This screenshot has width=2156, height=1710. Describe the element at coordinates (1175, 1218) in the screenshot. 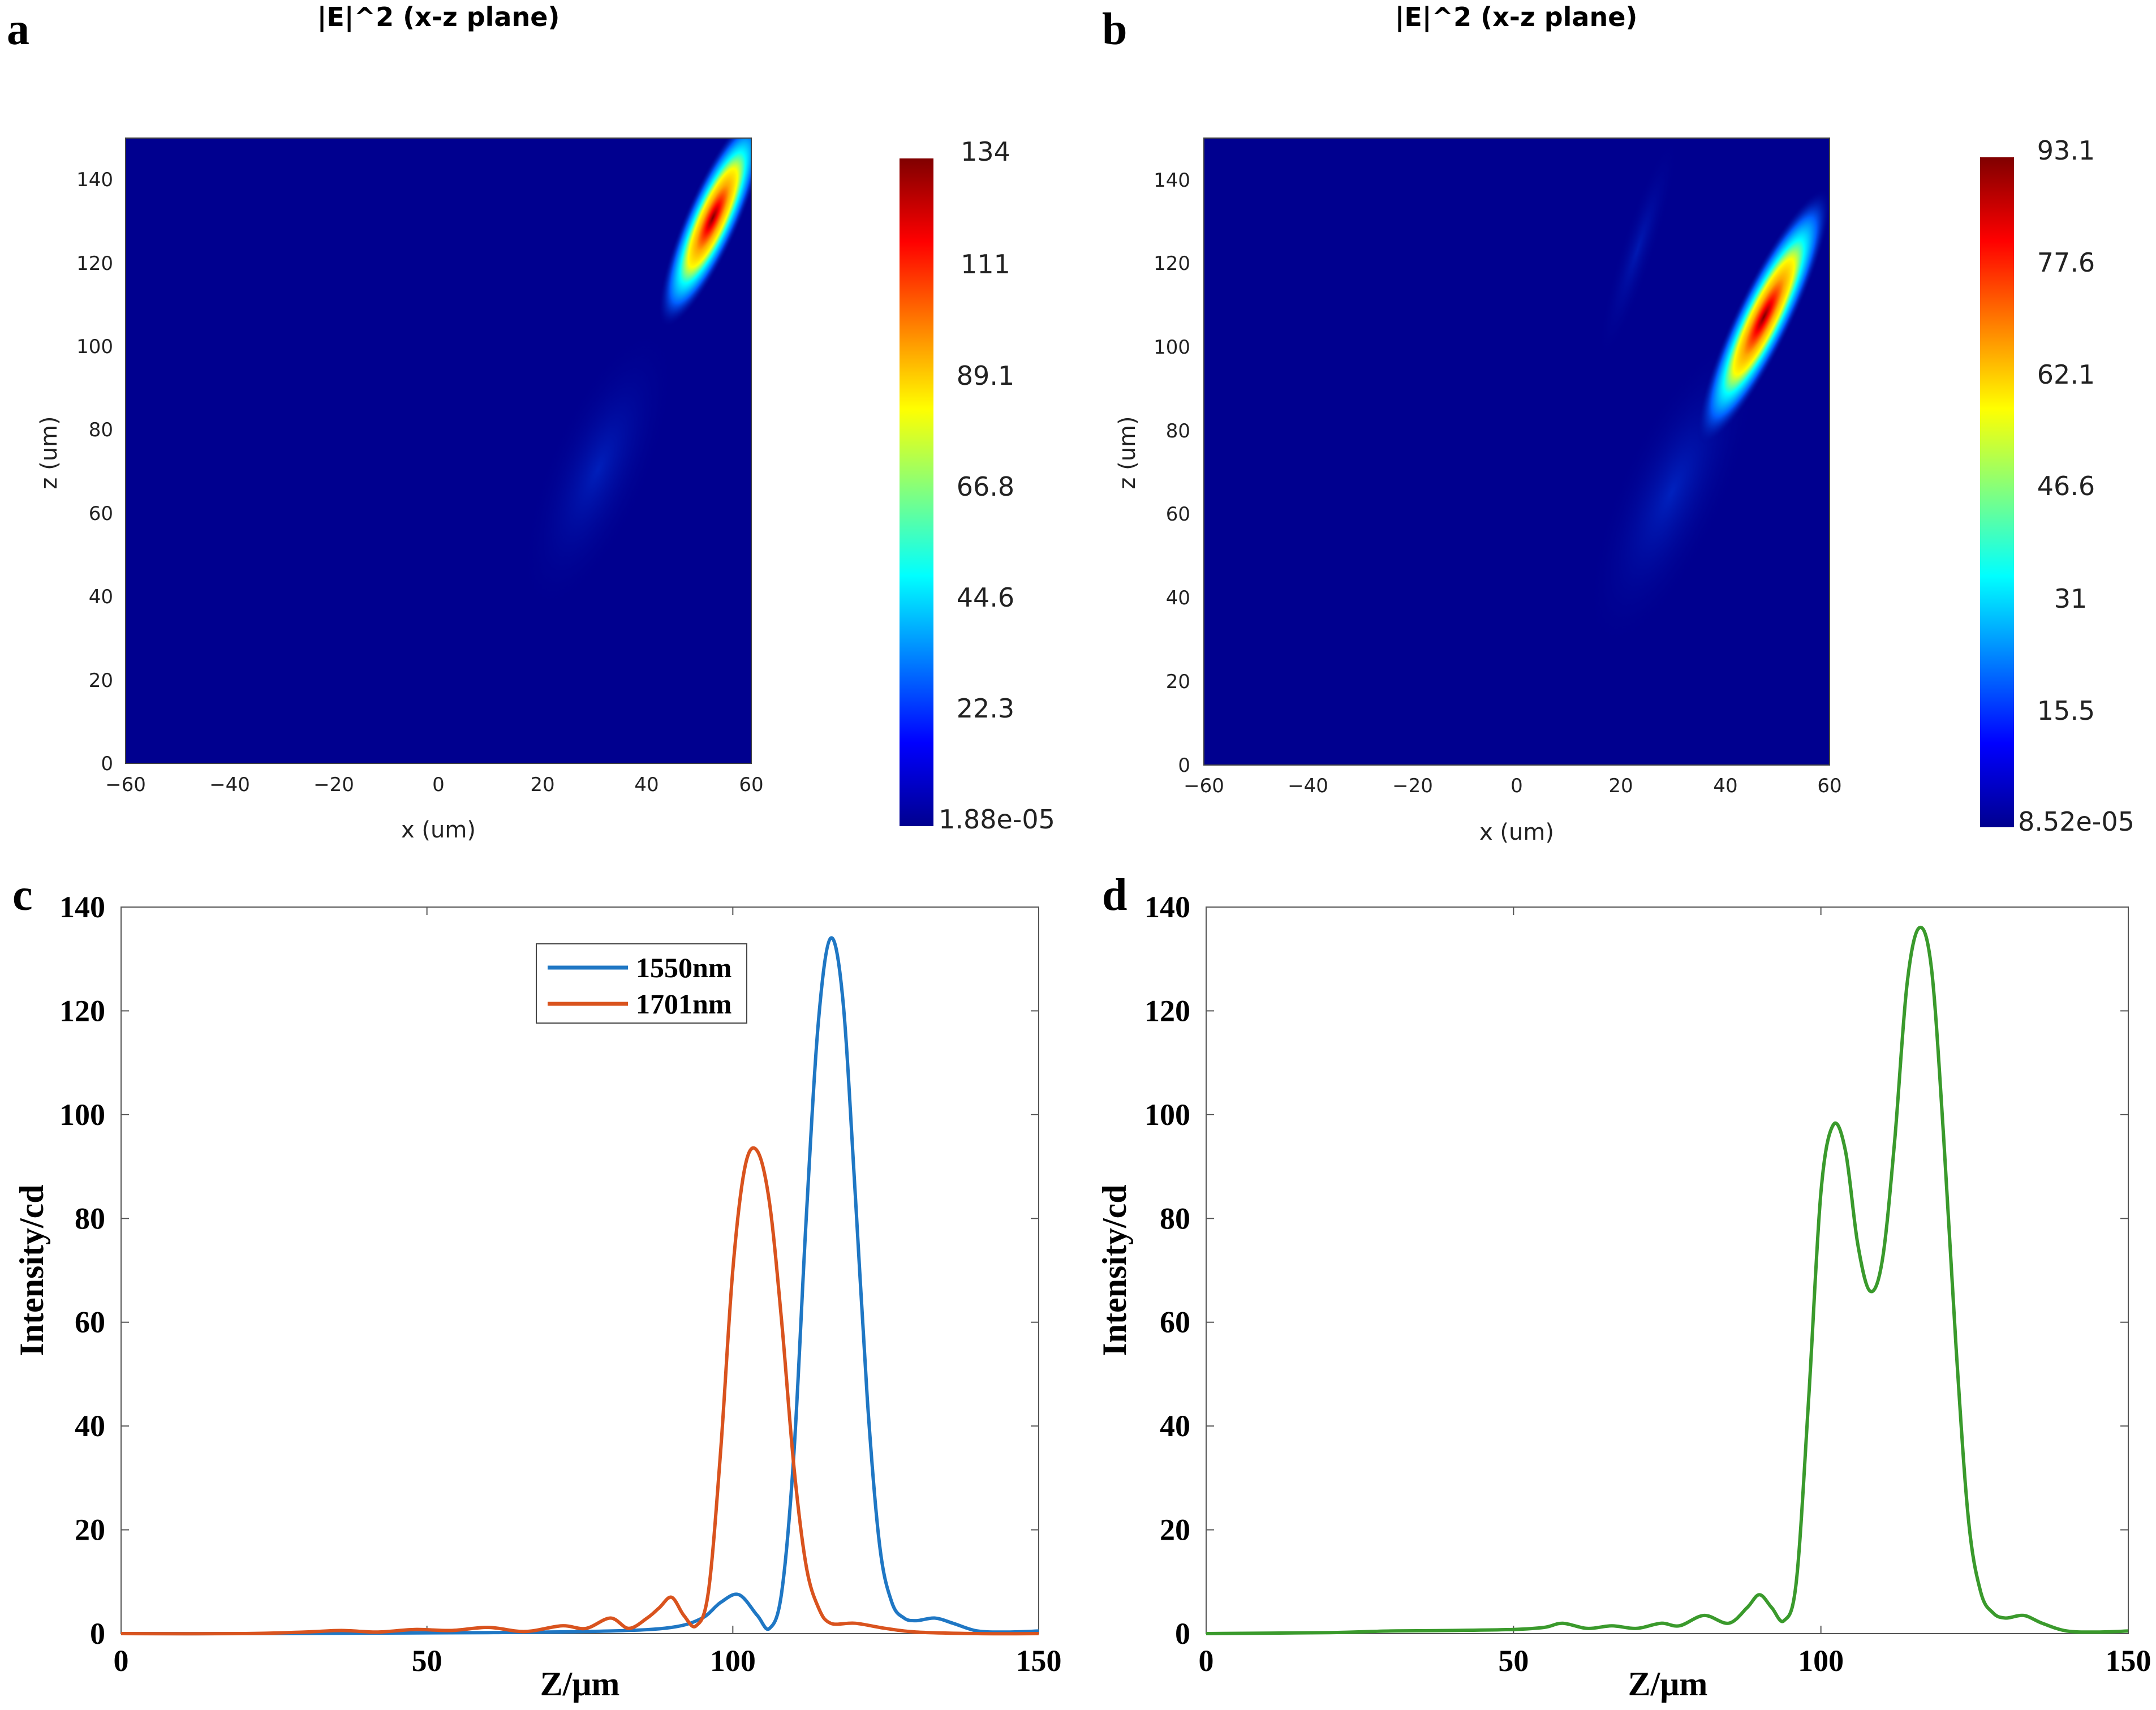

I see `line-chart-d-ytick: 80` at that location.